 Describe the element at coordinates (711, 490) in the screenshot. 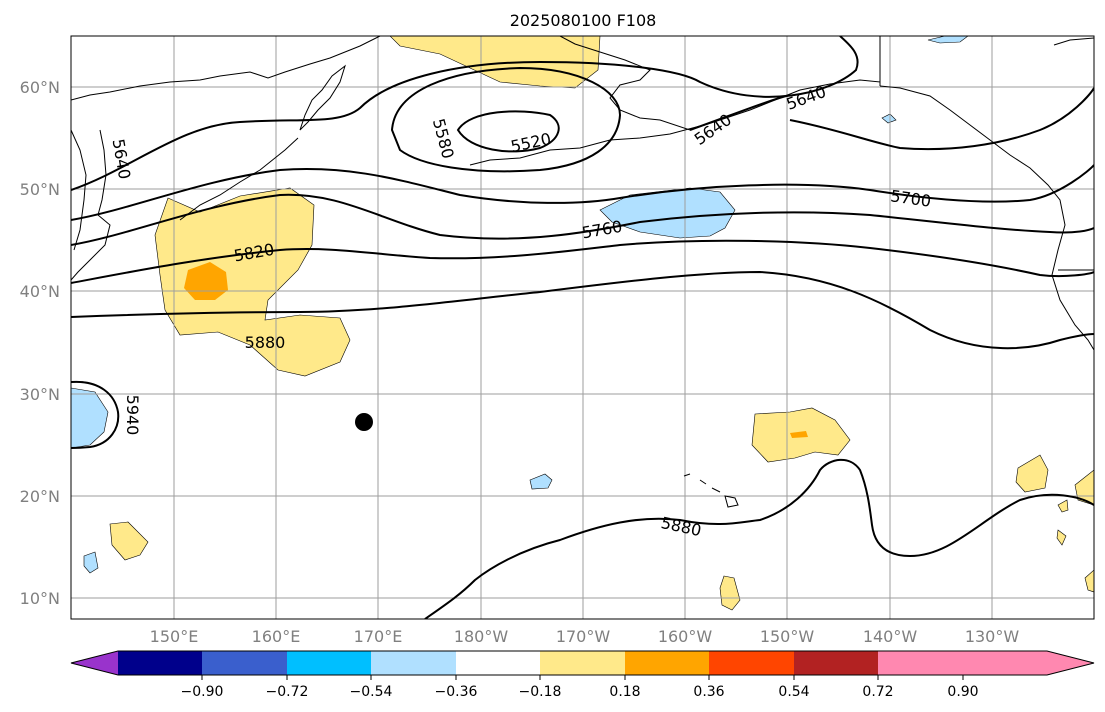

I see `coastline-hawaii` at that location.